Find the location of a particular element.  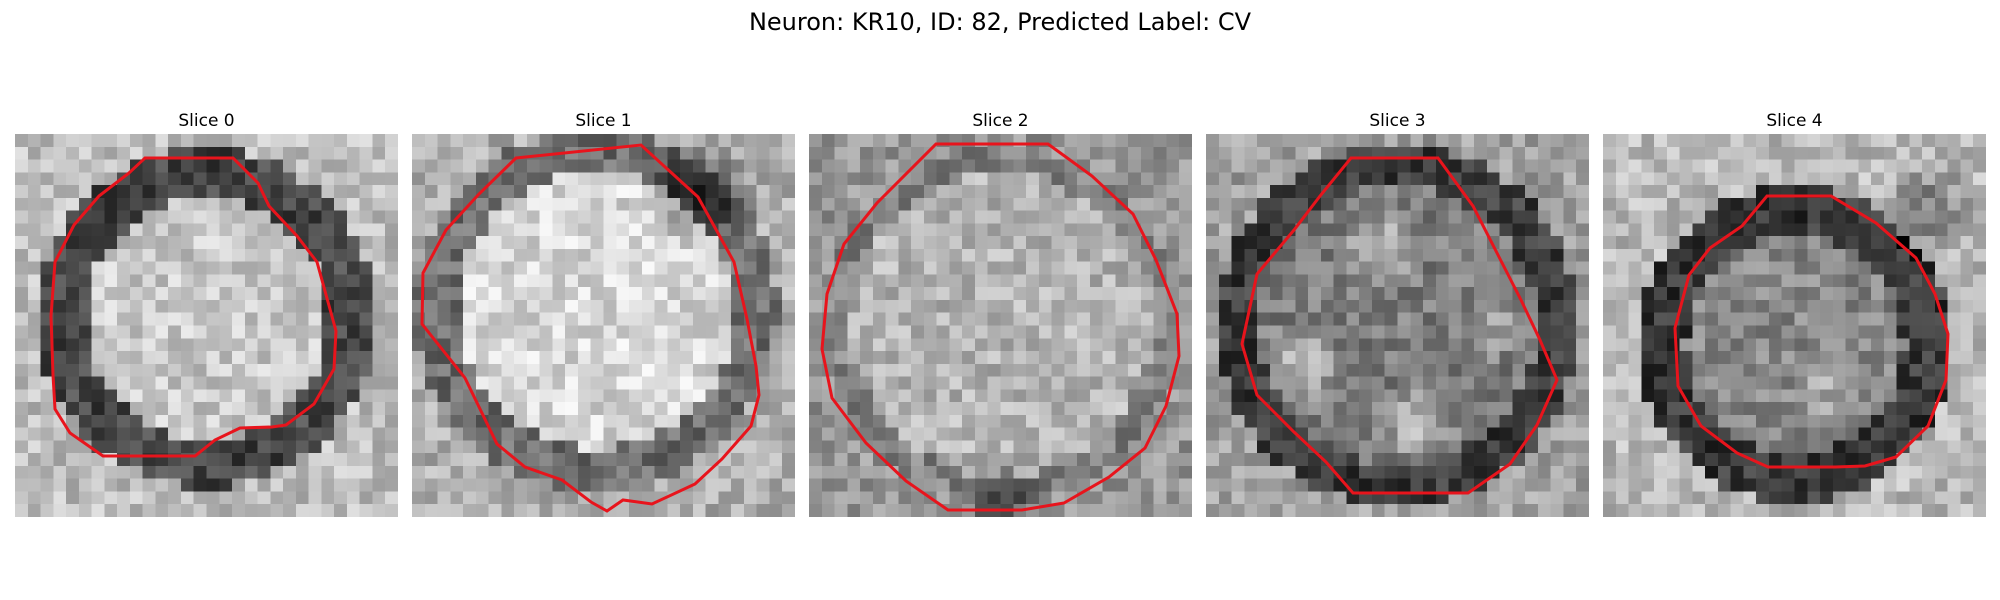

slice-panel-0: Slice 0 is located at coordinates (206, 312).